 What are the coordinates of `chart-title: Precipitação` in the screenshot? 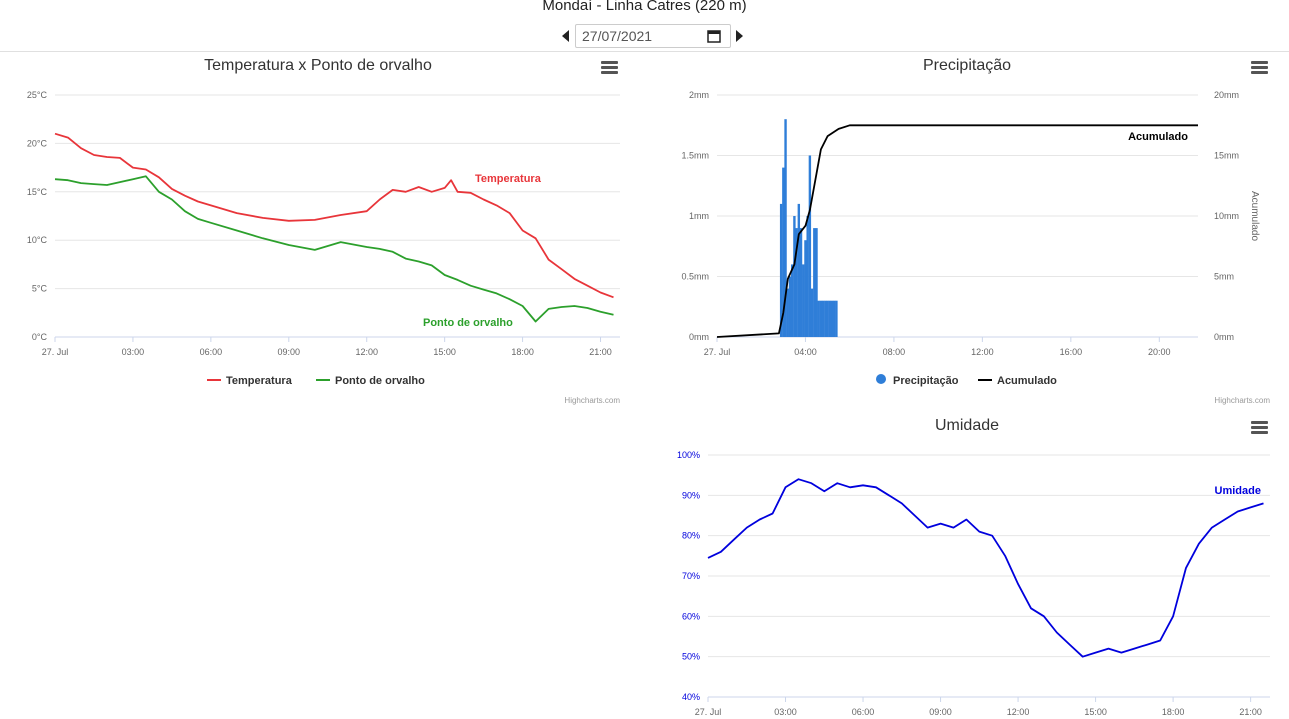 It's located at (967, 65).